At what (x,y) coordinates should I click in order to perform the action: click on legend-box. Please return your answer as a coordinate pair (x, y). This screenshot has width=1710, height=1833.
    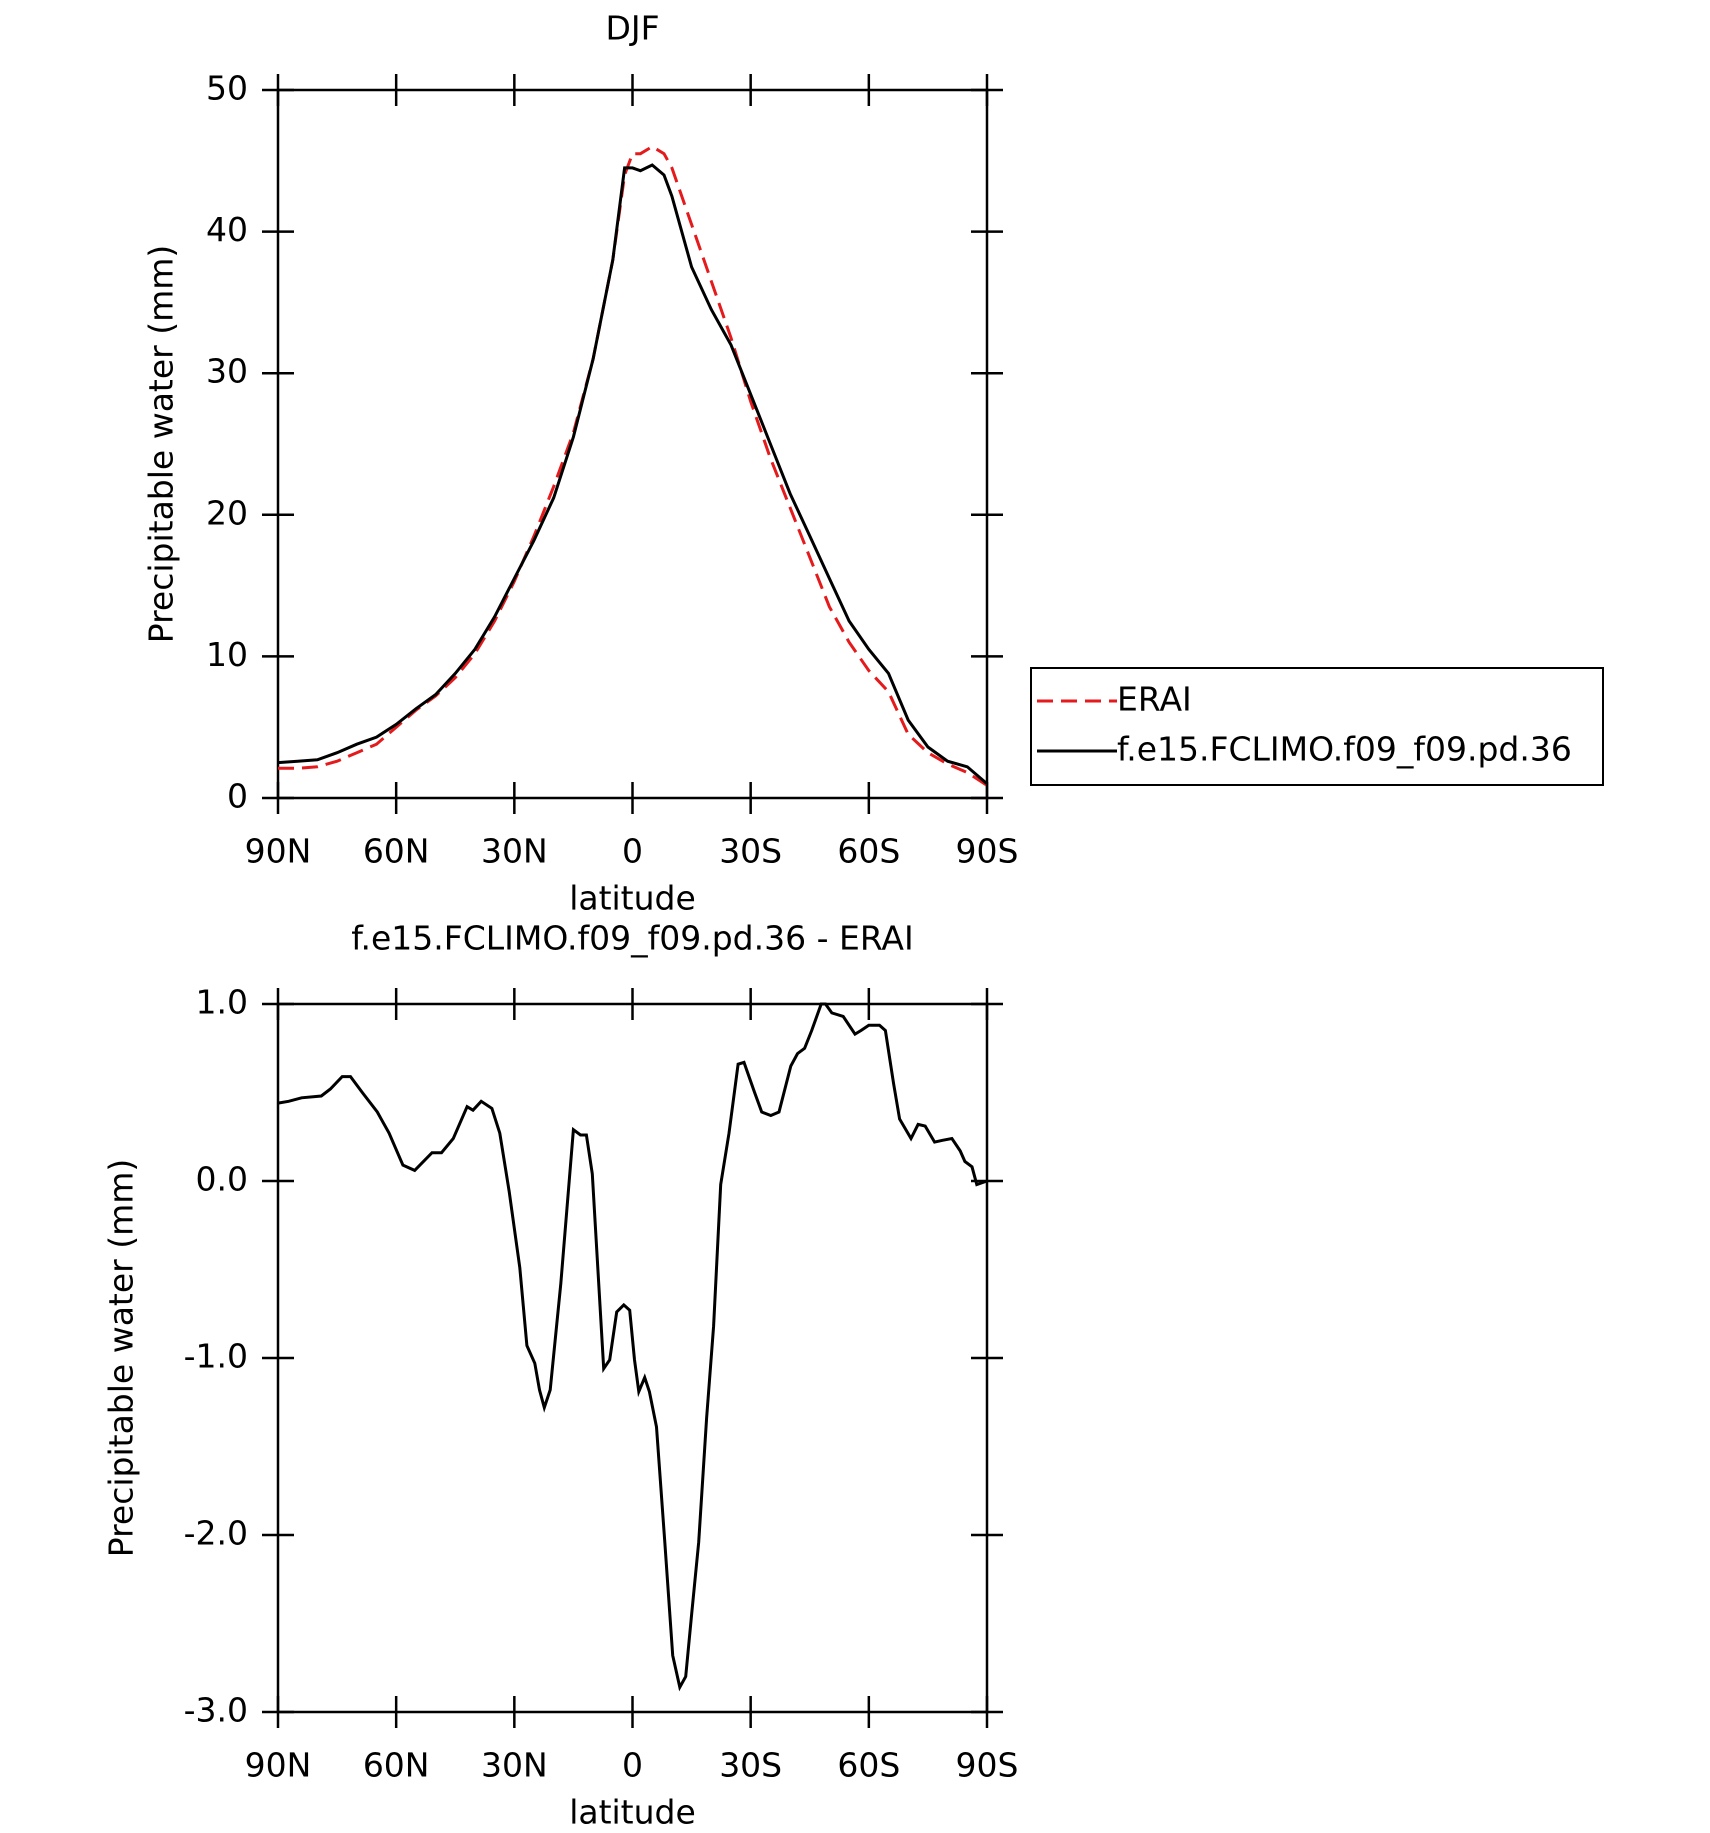
    Looking at the image, I should click on (1317, 726).